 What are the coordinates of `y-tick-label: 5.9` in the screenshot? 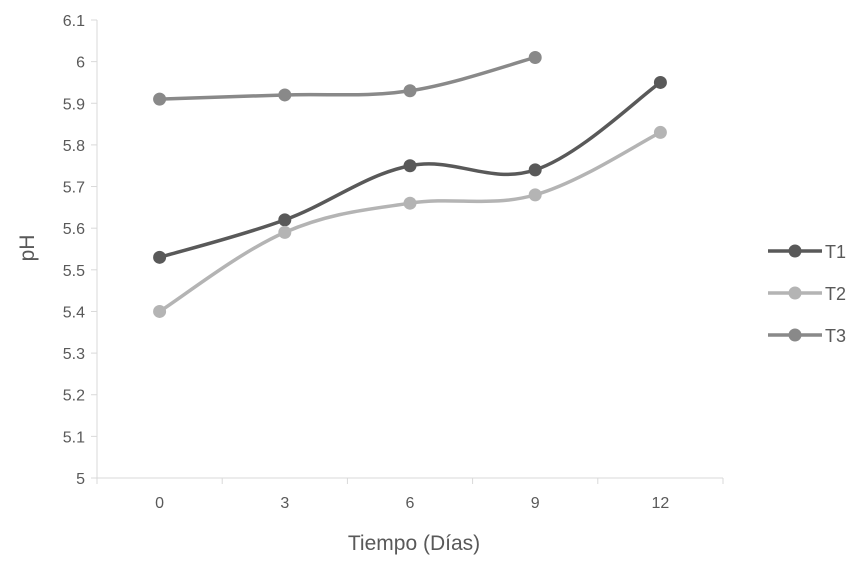 It's located at (74, 104).